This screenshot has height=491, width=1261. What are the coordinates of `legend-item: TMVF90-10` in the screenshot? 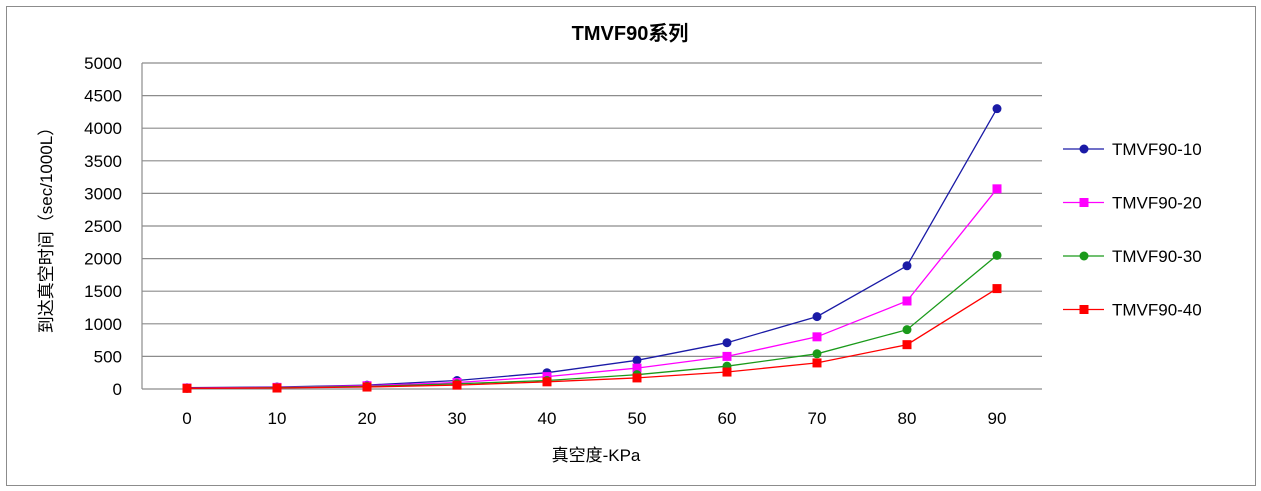 It's located at (1132, 149).